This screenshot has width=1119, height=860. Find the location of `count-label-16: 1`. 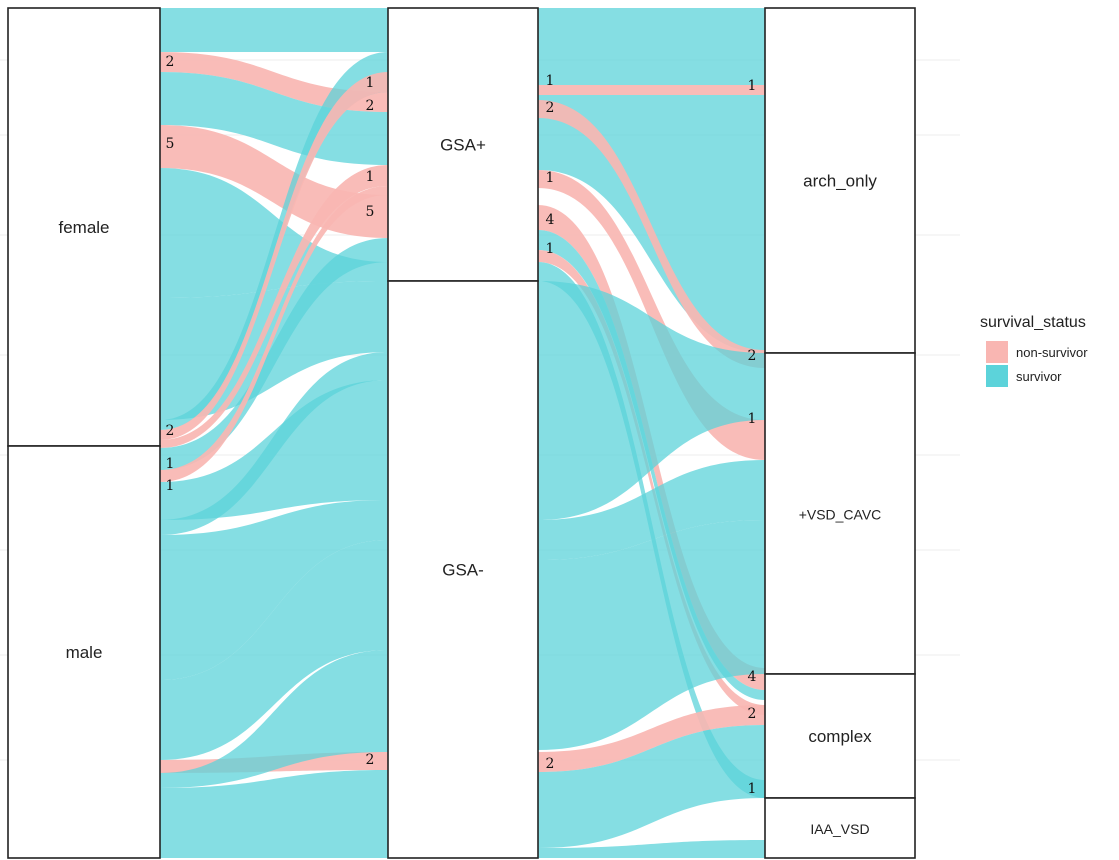

count-label-16: 1 is located at coordinates (752, 86).